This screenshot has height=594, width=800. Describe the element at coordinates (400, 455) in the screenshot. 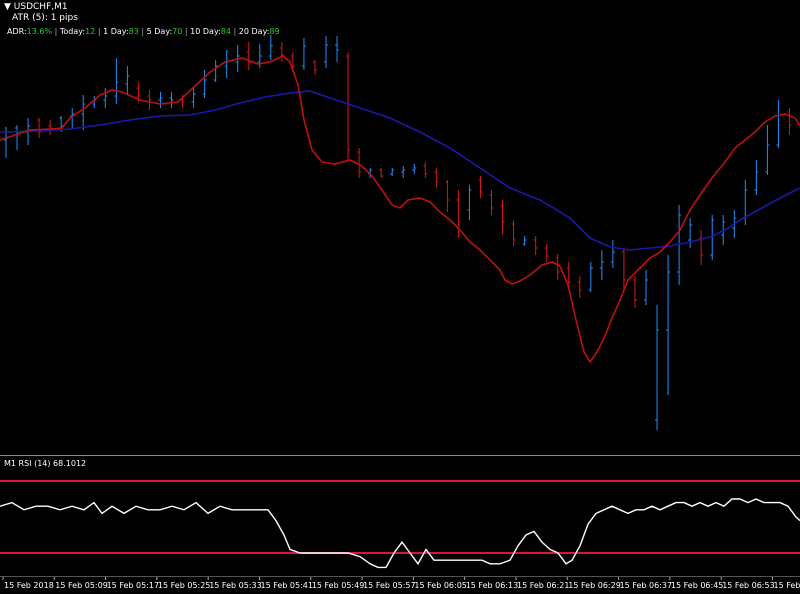

I see `indicator-window-divider` at that location.